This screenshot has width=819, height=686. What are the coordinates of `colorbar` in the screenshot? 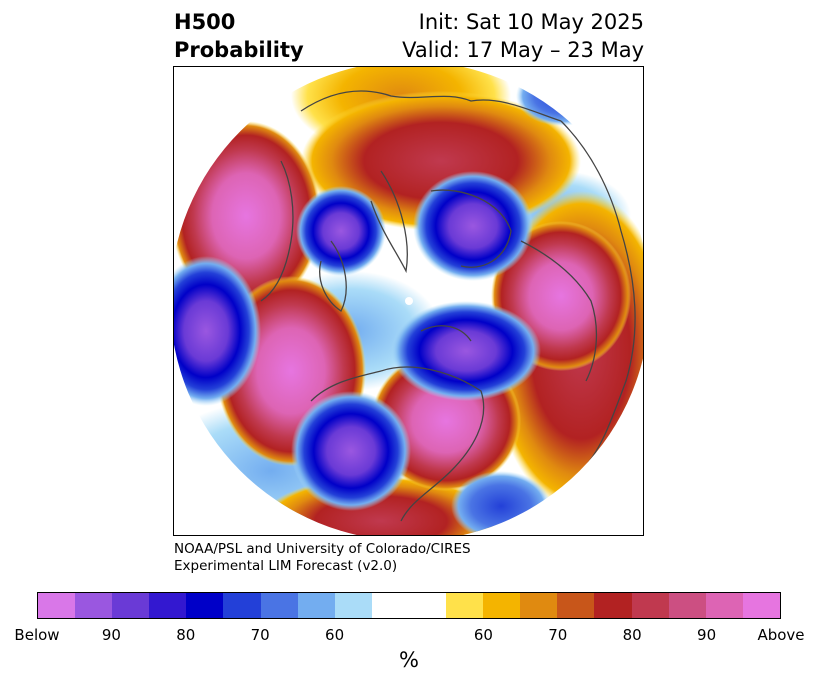 It's located at (409, 605).